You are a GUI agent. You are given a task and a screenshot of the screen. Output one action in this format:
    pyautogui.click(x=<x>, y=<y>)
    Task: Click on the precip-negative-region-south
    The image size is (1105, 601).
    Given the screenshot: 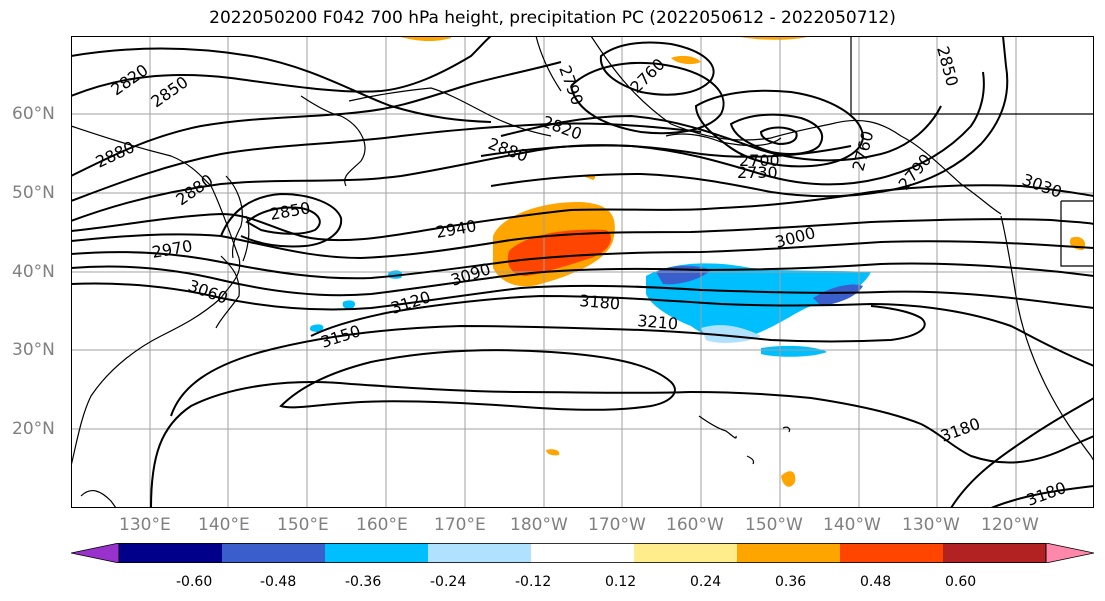 What is the action you would take?
    pyautogui.click(x=794, y=351)
    